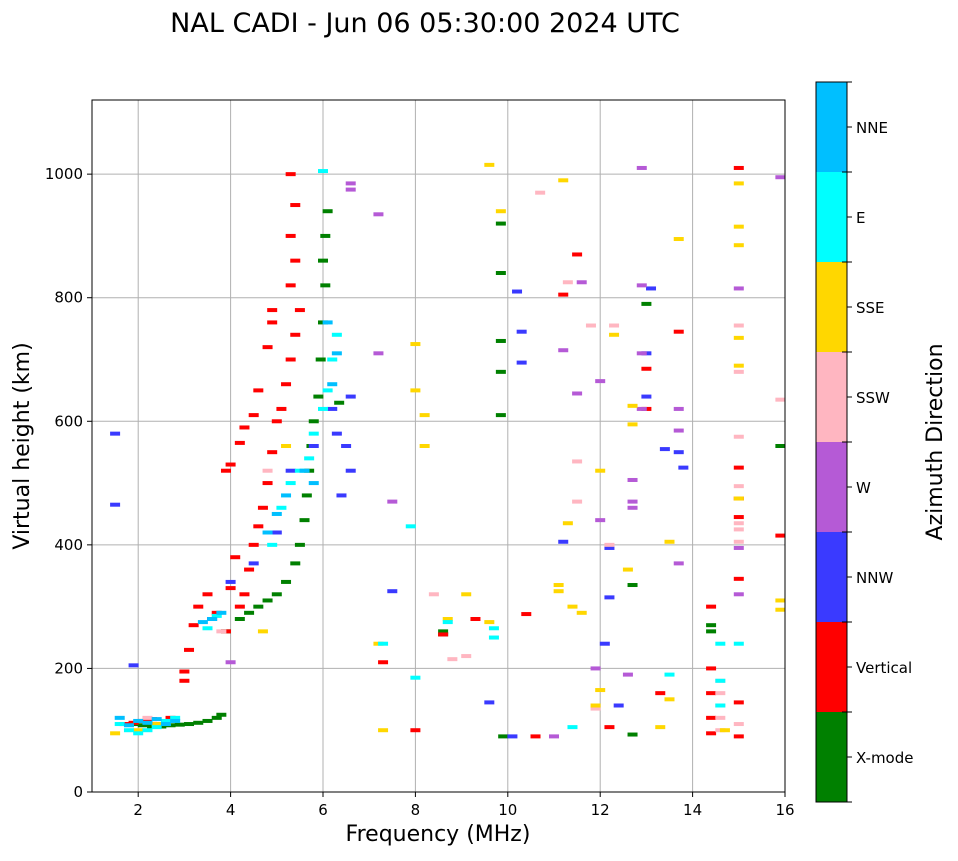  Describe the element at coordinates (831, 442) in the screenshot. I see `colorbar-frame` at that location.